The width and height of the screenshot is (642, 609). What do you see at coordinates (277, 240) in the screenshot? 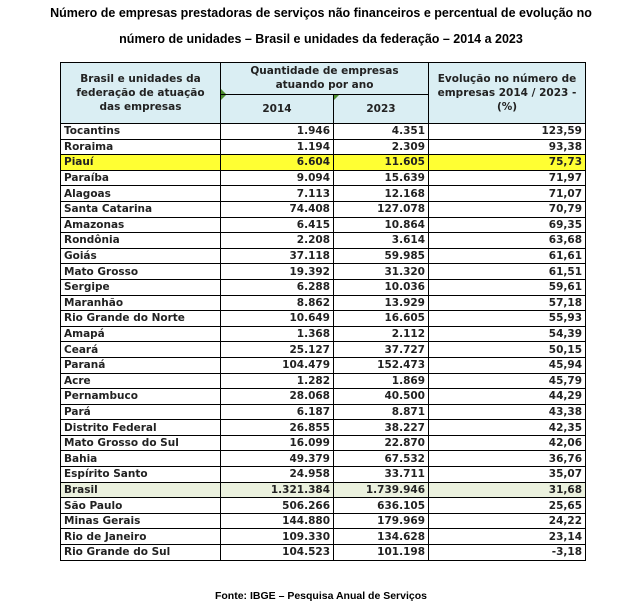
I see `value-cell: 2.208` at bounding box center [277, 240].